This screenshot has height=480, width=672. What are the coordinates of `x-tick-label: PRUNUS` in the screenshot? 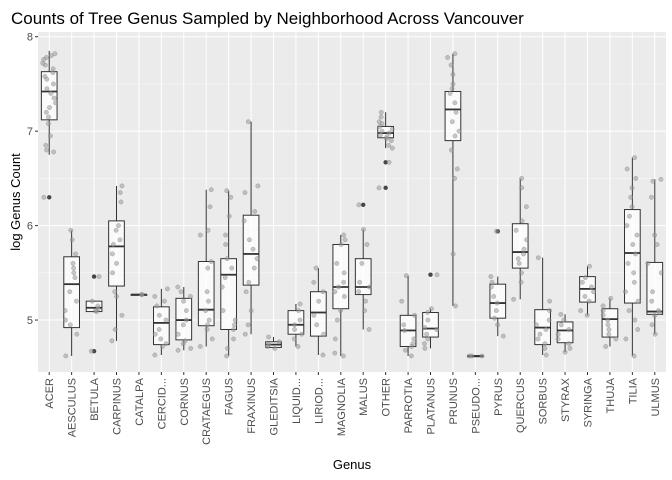 It's located at (454, 401).